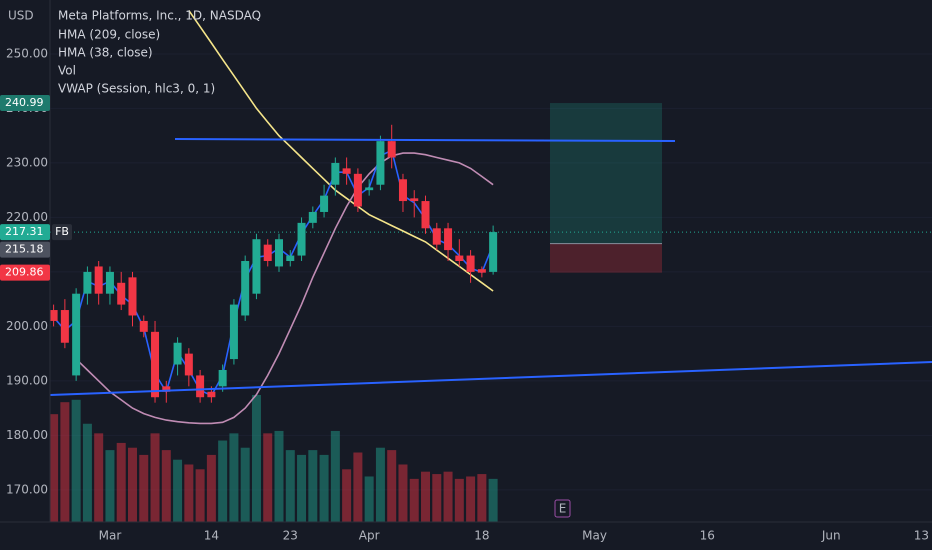 The width and height of the screenshot is (932, 550). Describe the element at coordinates (27, 162) in the screenshot. I see `y-tick-label: 230.00` at that location.